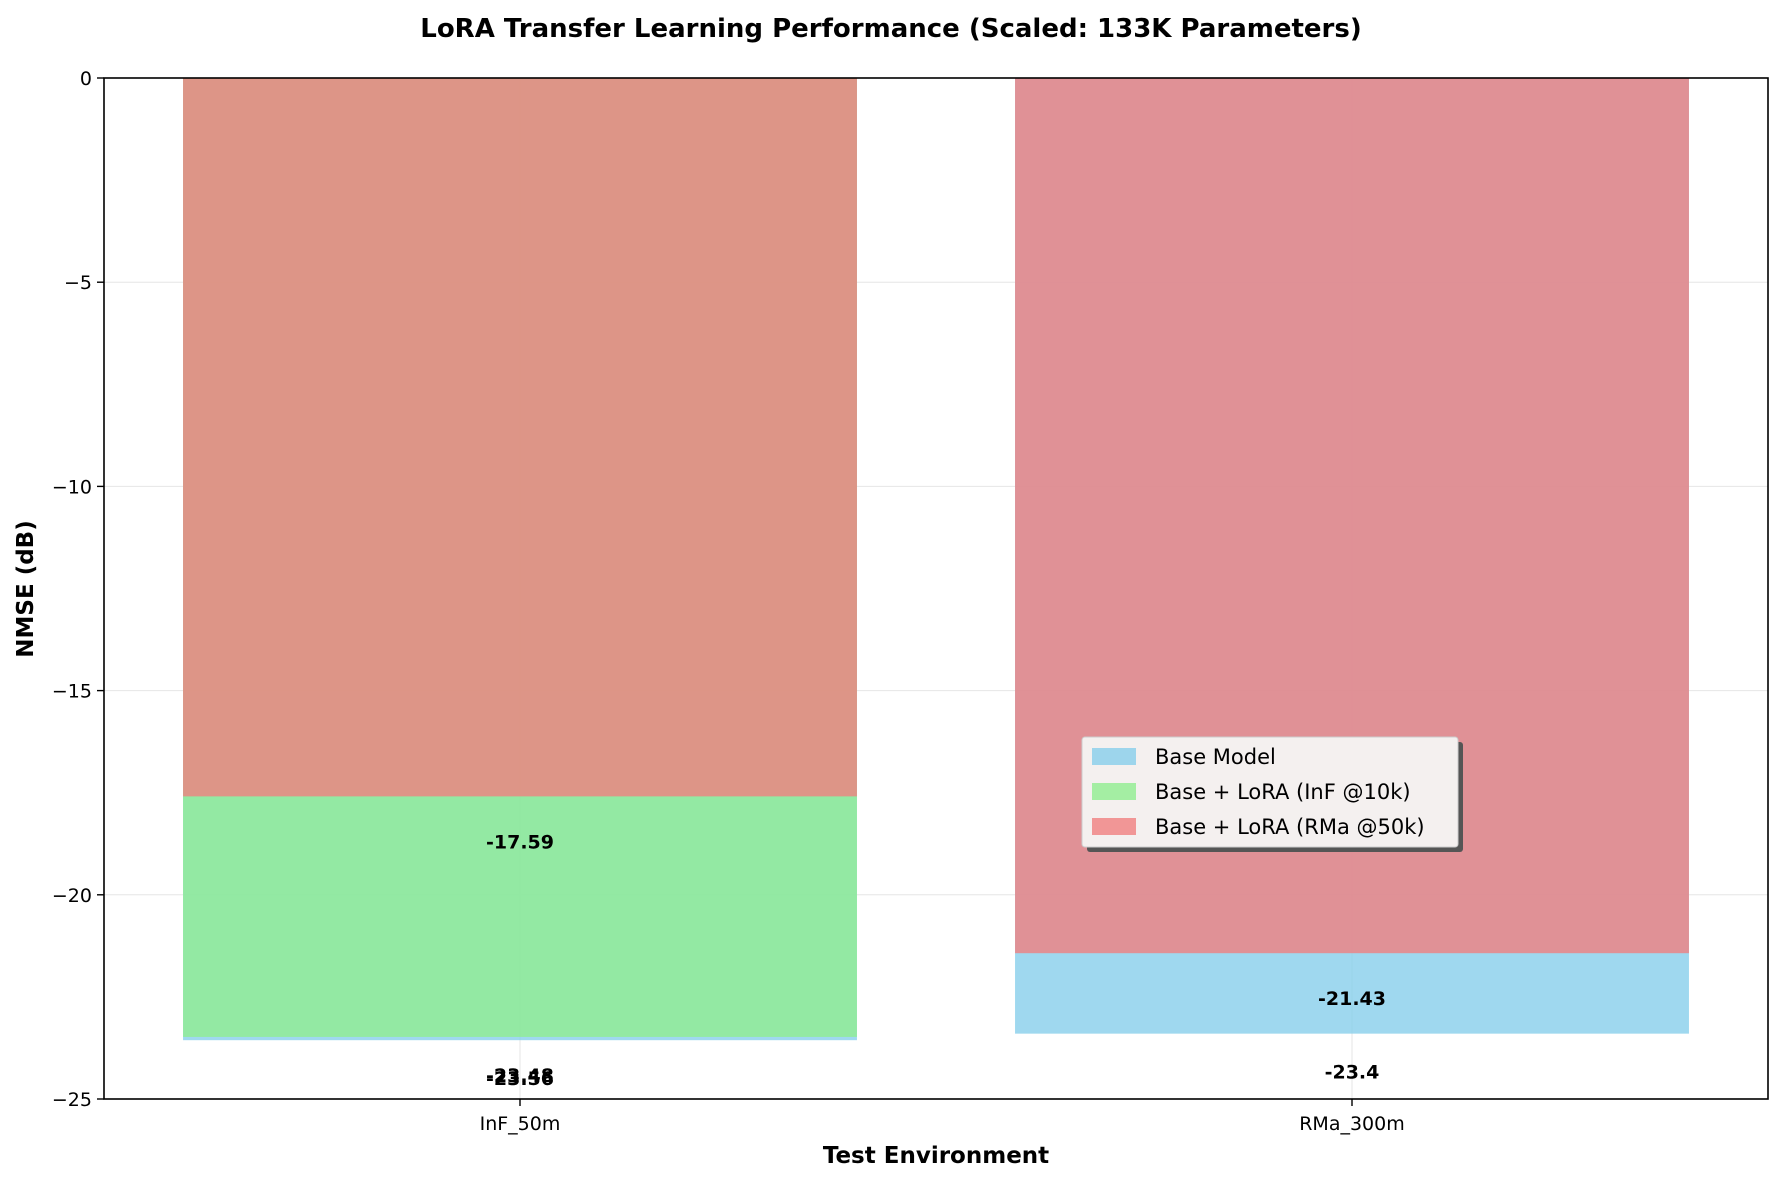 This screenshot has height=1181, width=1782. What do you see at coordinates (1352, 1124) in the screenshot?
I see `x-tick-label-1: RMa_300m` at bounding box center [1352, 1124].